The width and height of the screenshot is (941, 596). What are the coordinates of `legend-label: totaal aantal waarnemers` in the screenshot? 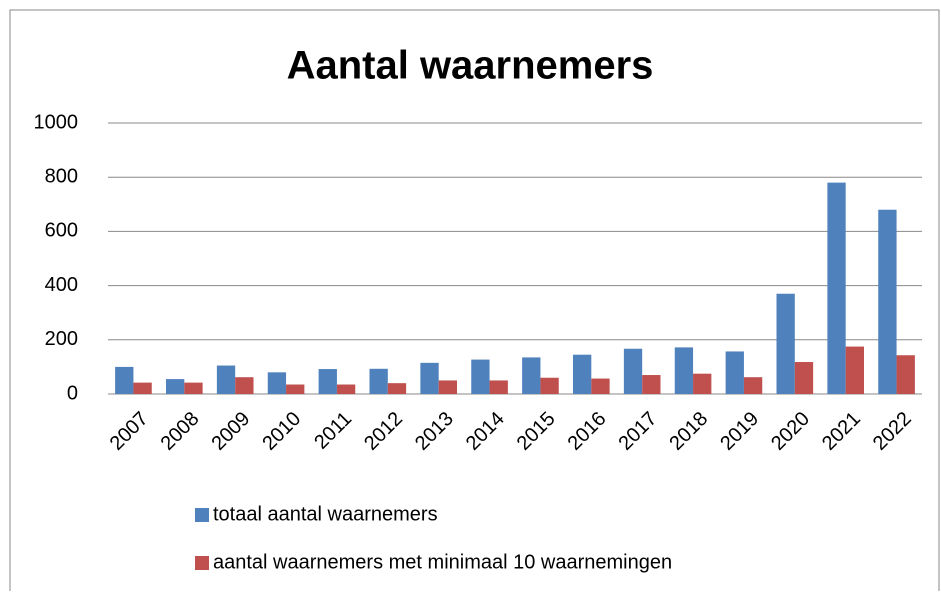 It's located at (325, 514).